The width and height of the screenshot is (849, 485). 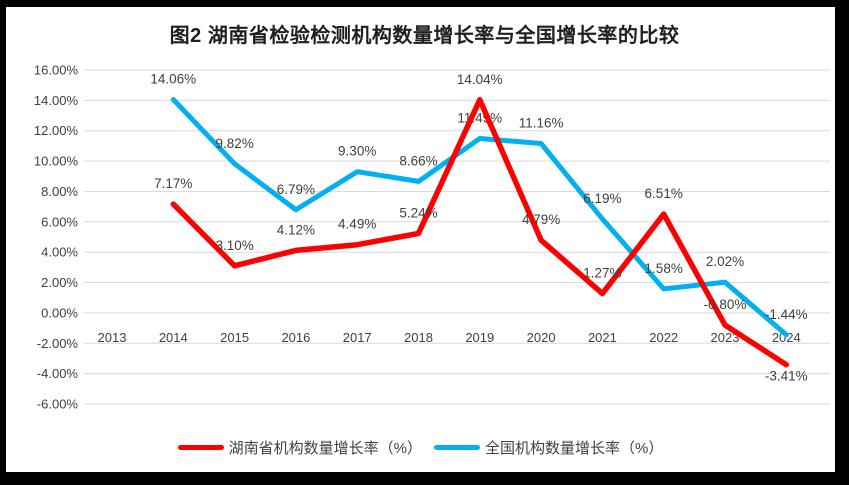 What do you see at coordinates (56, 130) in the screenshot?
I see `y-axis-tick-label: 12.00%` at bounding box center [56, 130].